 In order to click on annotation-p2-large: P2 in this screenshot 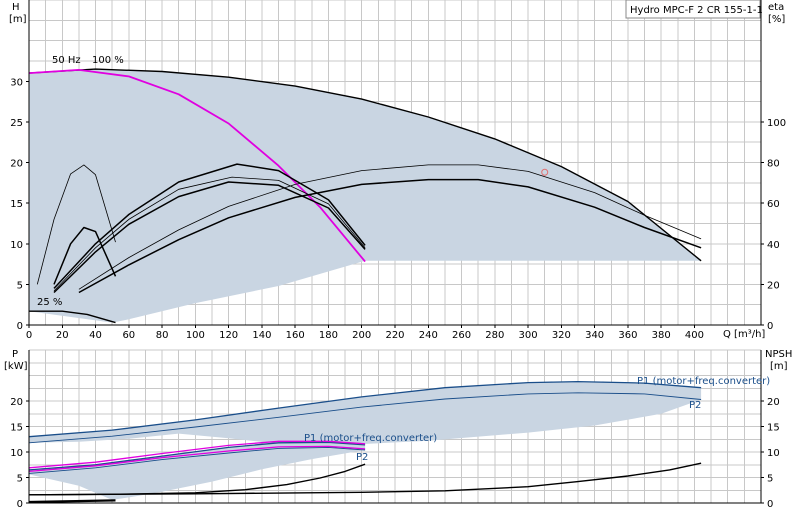, I will do `click(695, 405)`.